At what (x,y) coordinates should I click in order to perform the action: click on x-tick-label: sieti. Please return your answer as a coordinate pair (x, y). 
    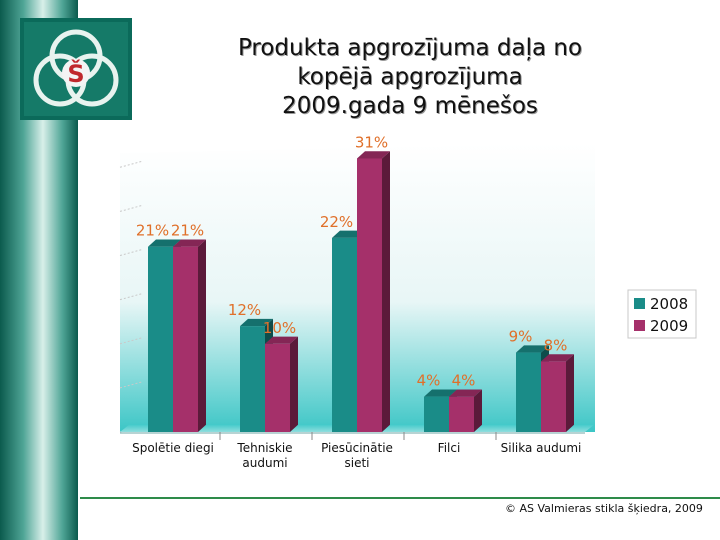
    Looking at the image, I should click on (356, 463).